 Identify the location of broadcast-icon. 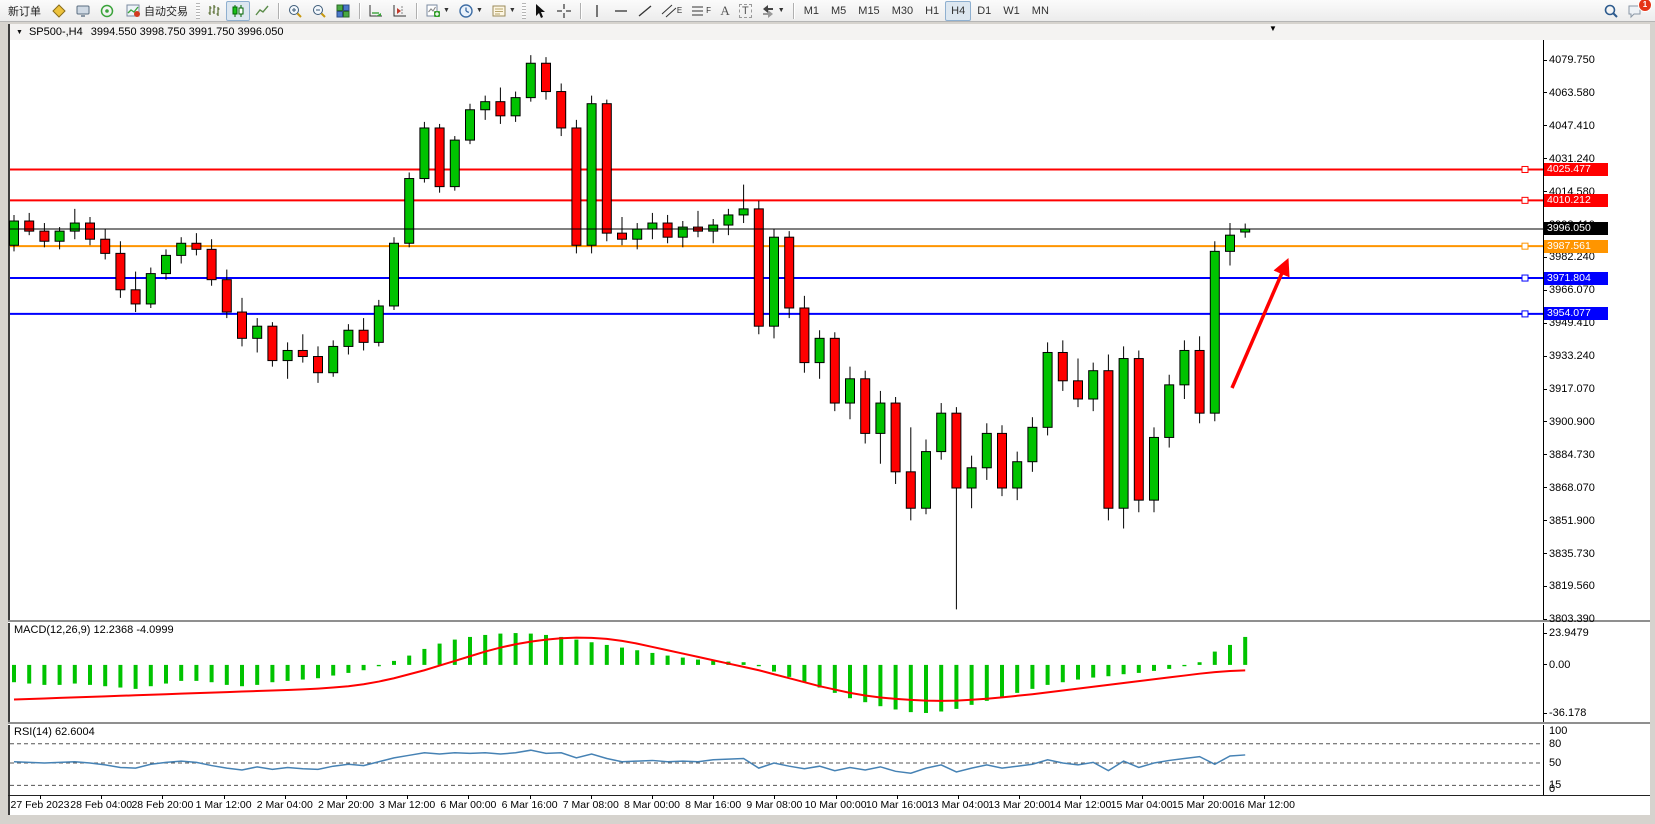
(107, 11).